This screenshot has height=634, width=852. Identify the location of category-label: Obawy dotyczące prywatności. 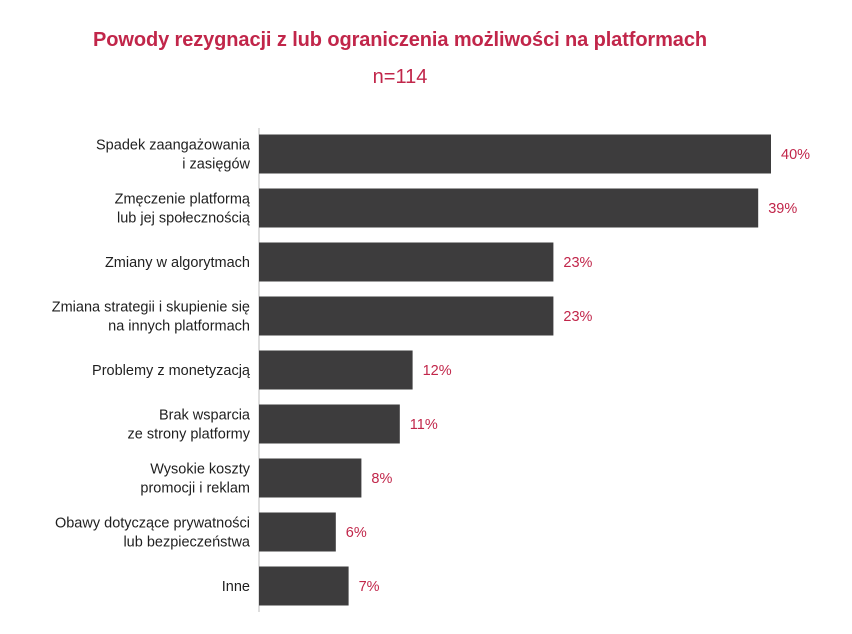
(152, 524).